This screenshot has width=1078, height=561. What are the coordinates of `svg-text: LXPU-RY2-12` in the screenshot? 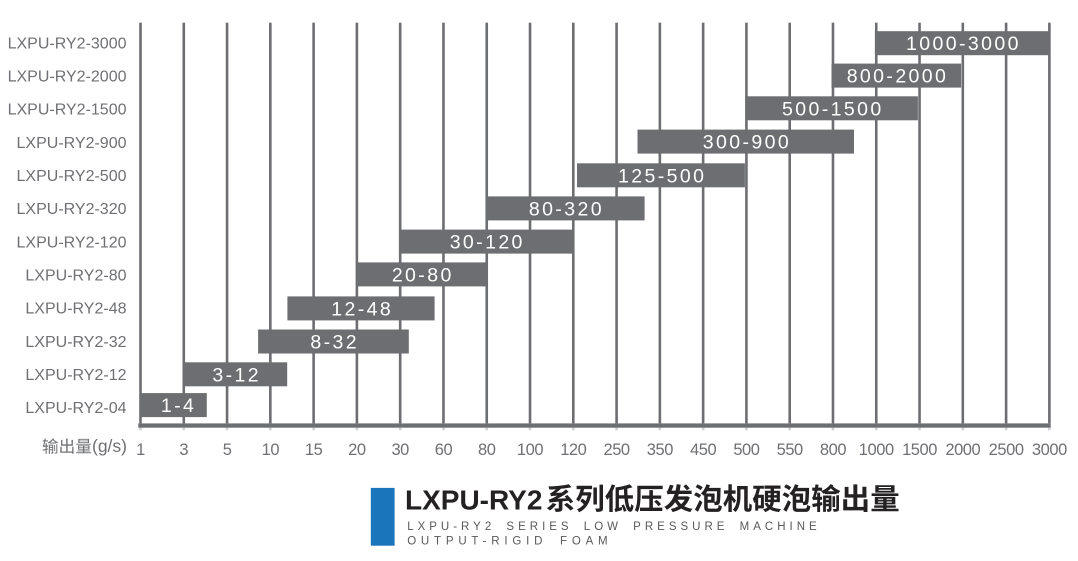 It's located at (75, 375).